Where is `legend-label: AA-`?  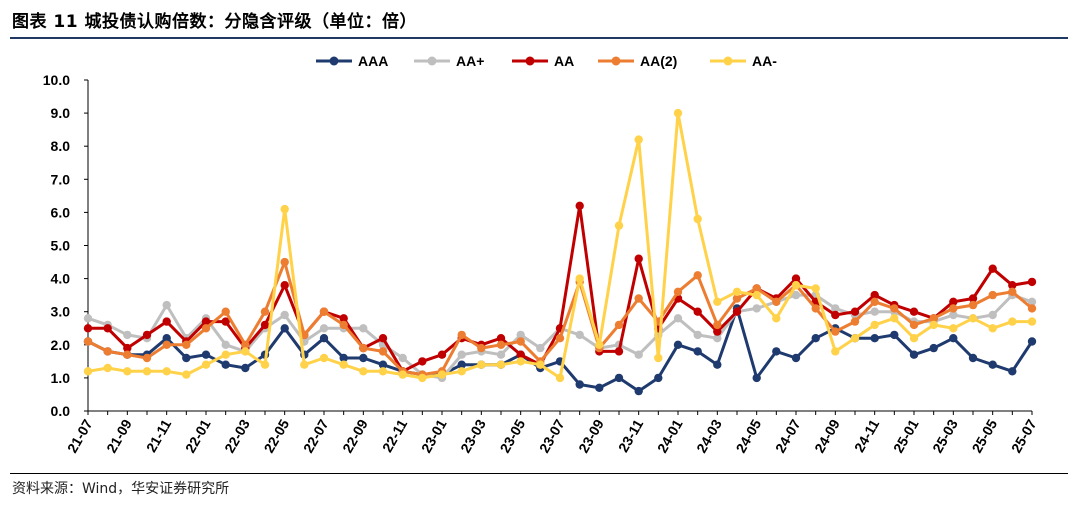 legend-label: AA- is located at coordinates (764, 61).